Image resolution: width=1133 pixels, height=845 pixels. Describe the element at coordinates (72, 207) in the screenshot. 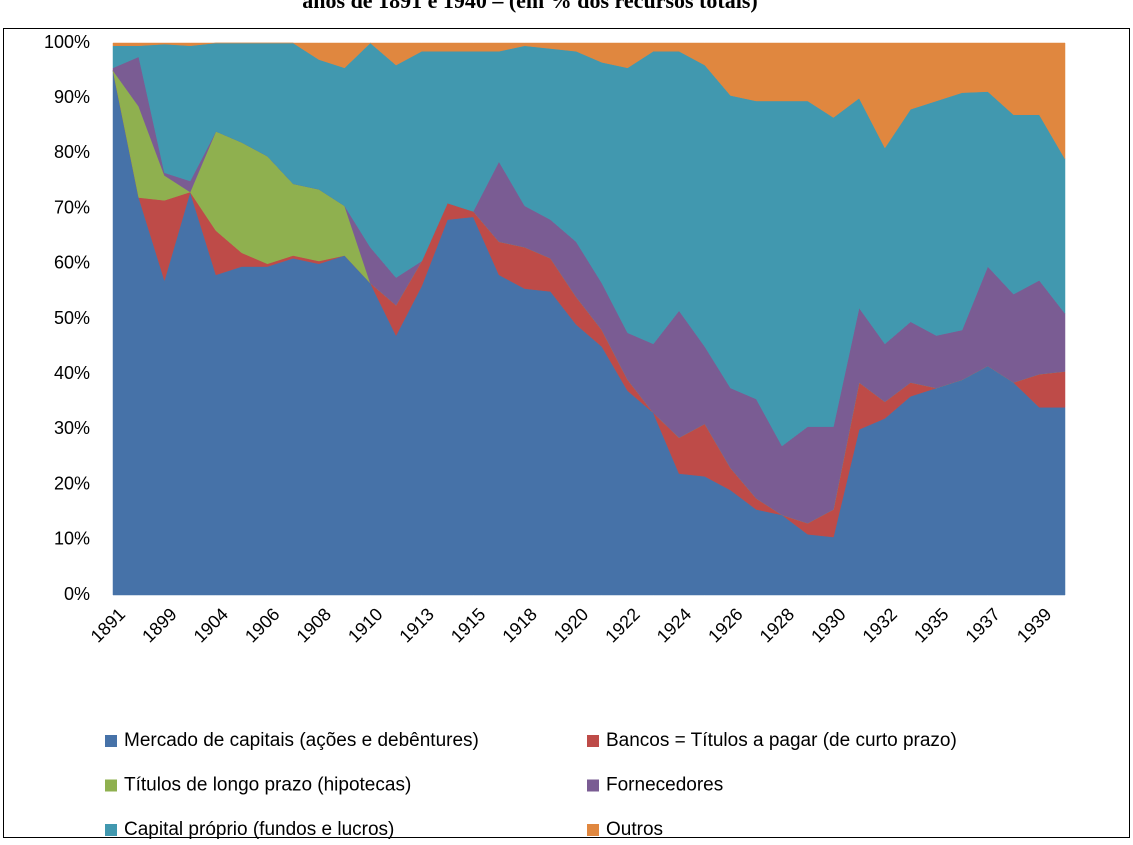

I see `y-tick-label: 70%` at that location.